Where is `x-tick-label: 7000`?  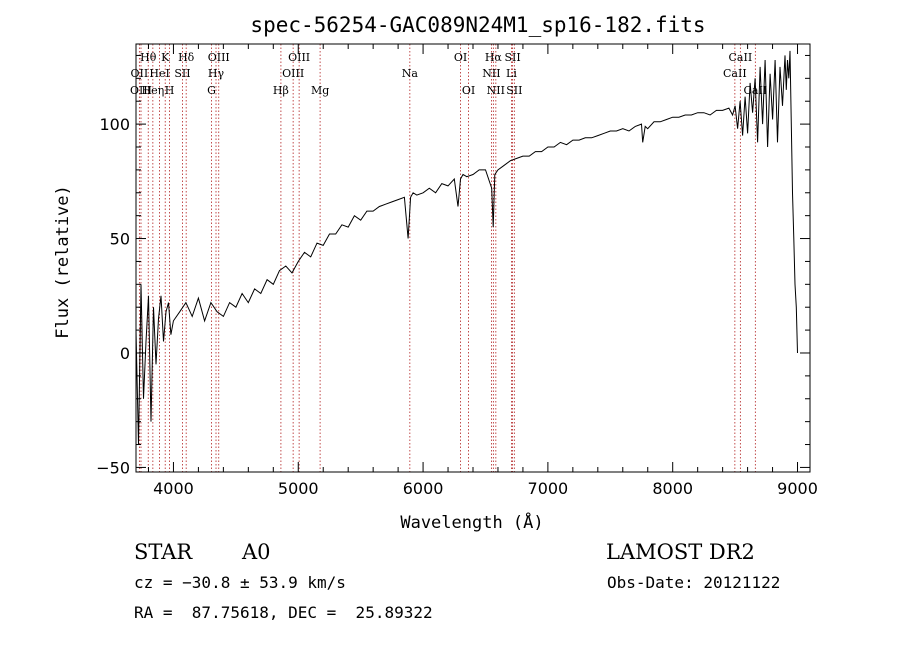 x-tick-label: 7000 is located at coordinates (548, 488).